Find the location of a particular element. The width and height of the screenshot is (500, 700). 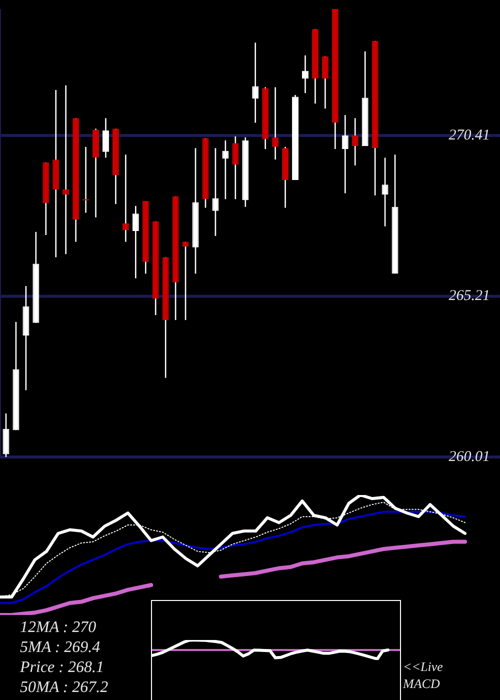

y-tick-label: 265.21 is located at coordinates (469, 296).